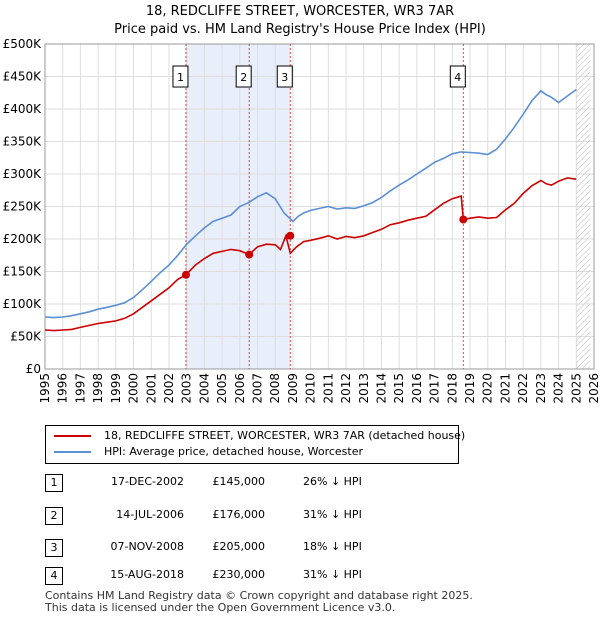  Describe the element at coordinates (275, 388) in the screenshot. I see `x-tick-label: 2008` at that location.